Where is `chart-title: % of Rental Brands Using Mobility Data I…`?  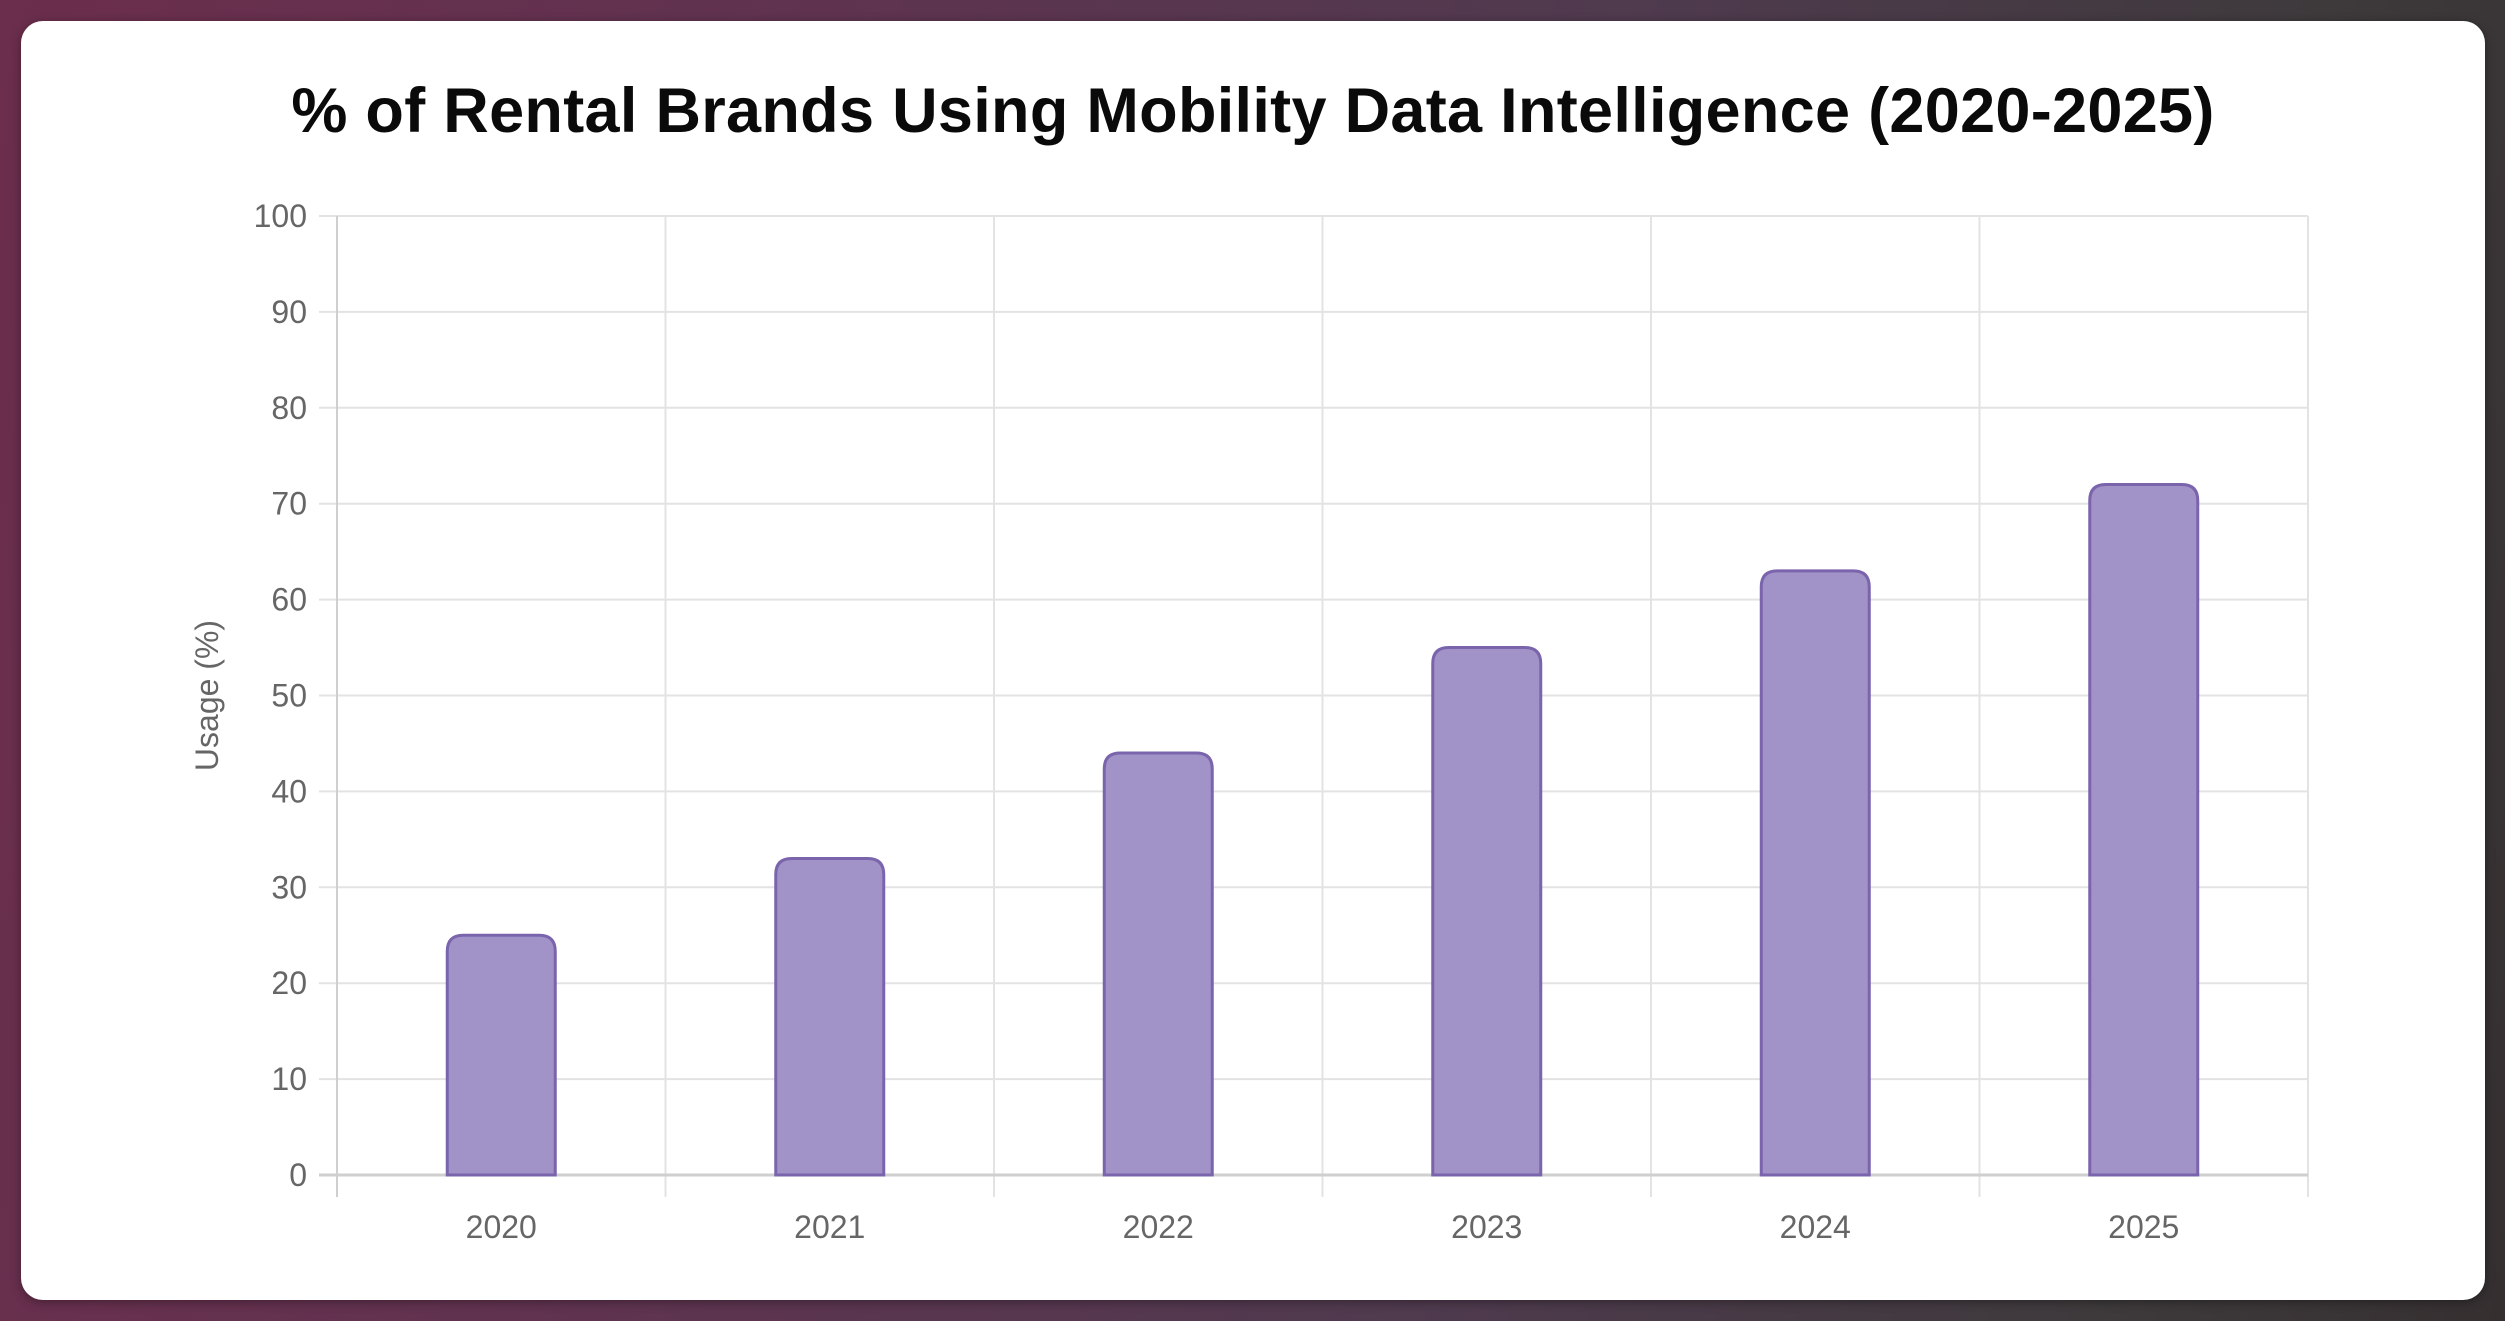
chart-title: % of Rental Brands Using Mobility Data I… is located at coordinates (1253, 111).